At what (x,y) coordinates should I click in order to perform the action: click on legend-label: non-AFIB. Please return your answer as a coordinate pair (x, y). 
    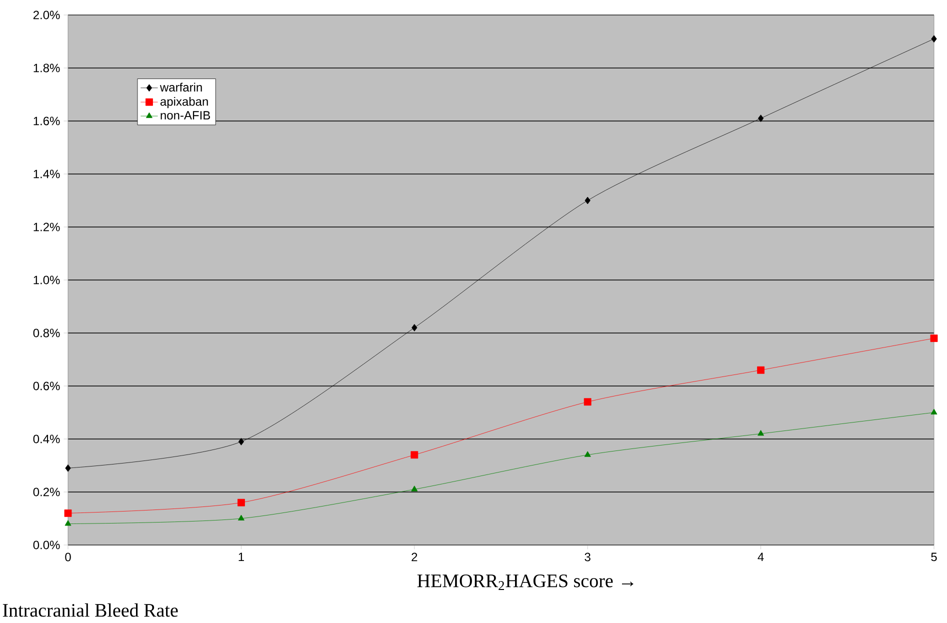
    Looking at the image, I should click on (185, 115).